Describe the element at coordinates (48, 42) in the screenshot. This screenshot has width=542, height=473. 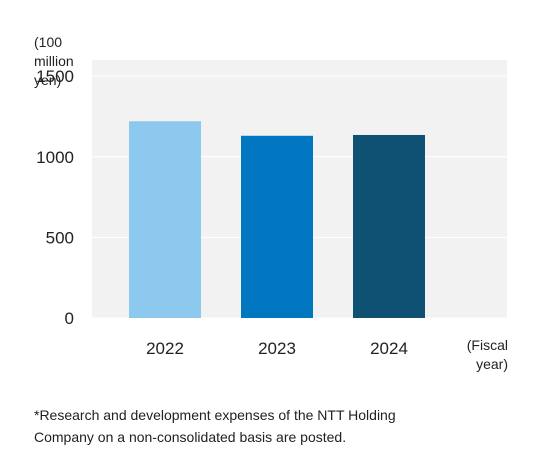
I see `y-axis-unit-line-1: (100` at that location.